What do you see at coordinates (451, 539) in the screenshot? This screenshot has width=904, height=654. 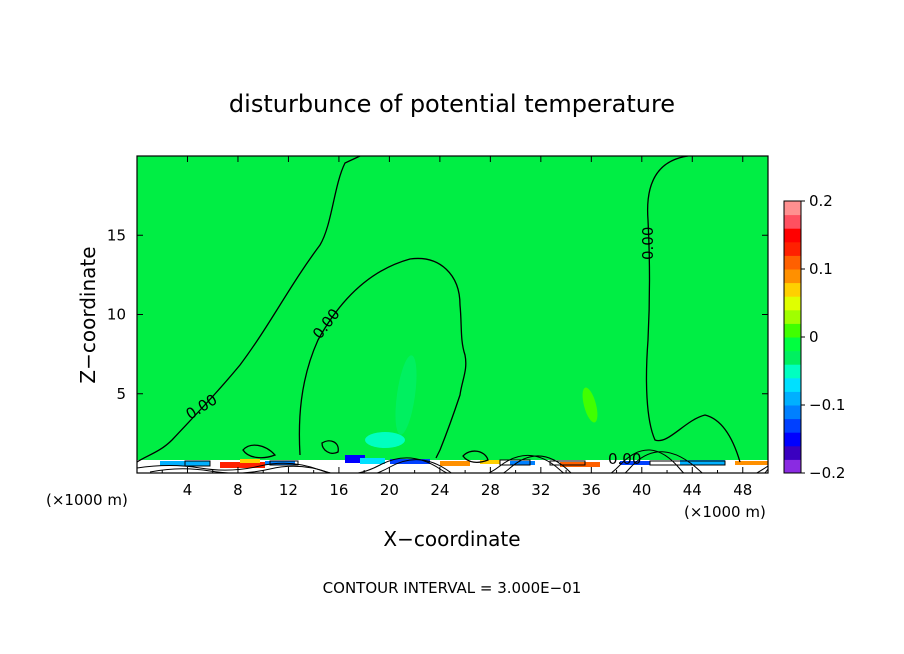 I see `x-axis-label: X−coordinate` at bounding box center [451, 539].